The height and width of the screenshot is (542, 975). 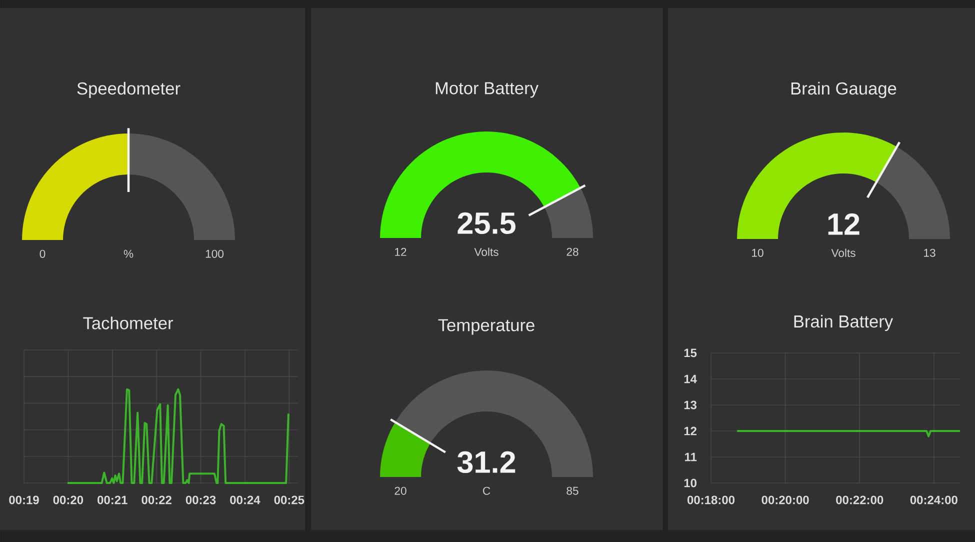 I want to click on x-tick-label: 00:20:00, so click(x=785, y=500).